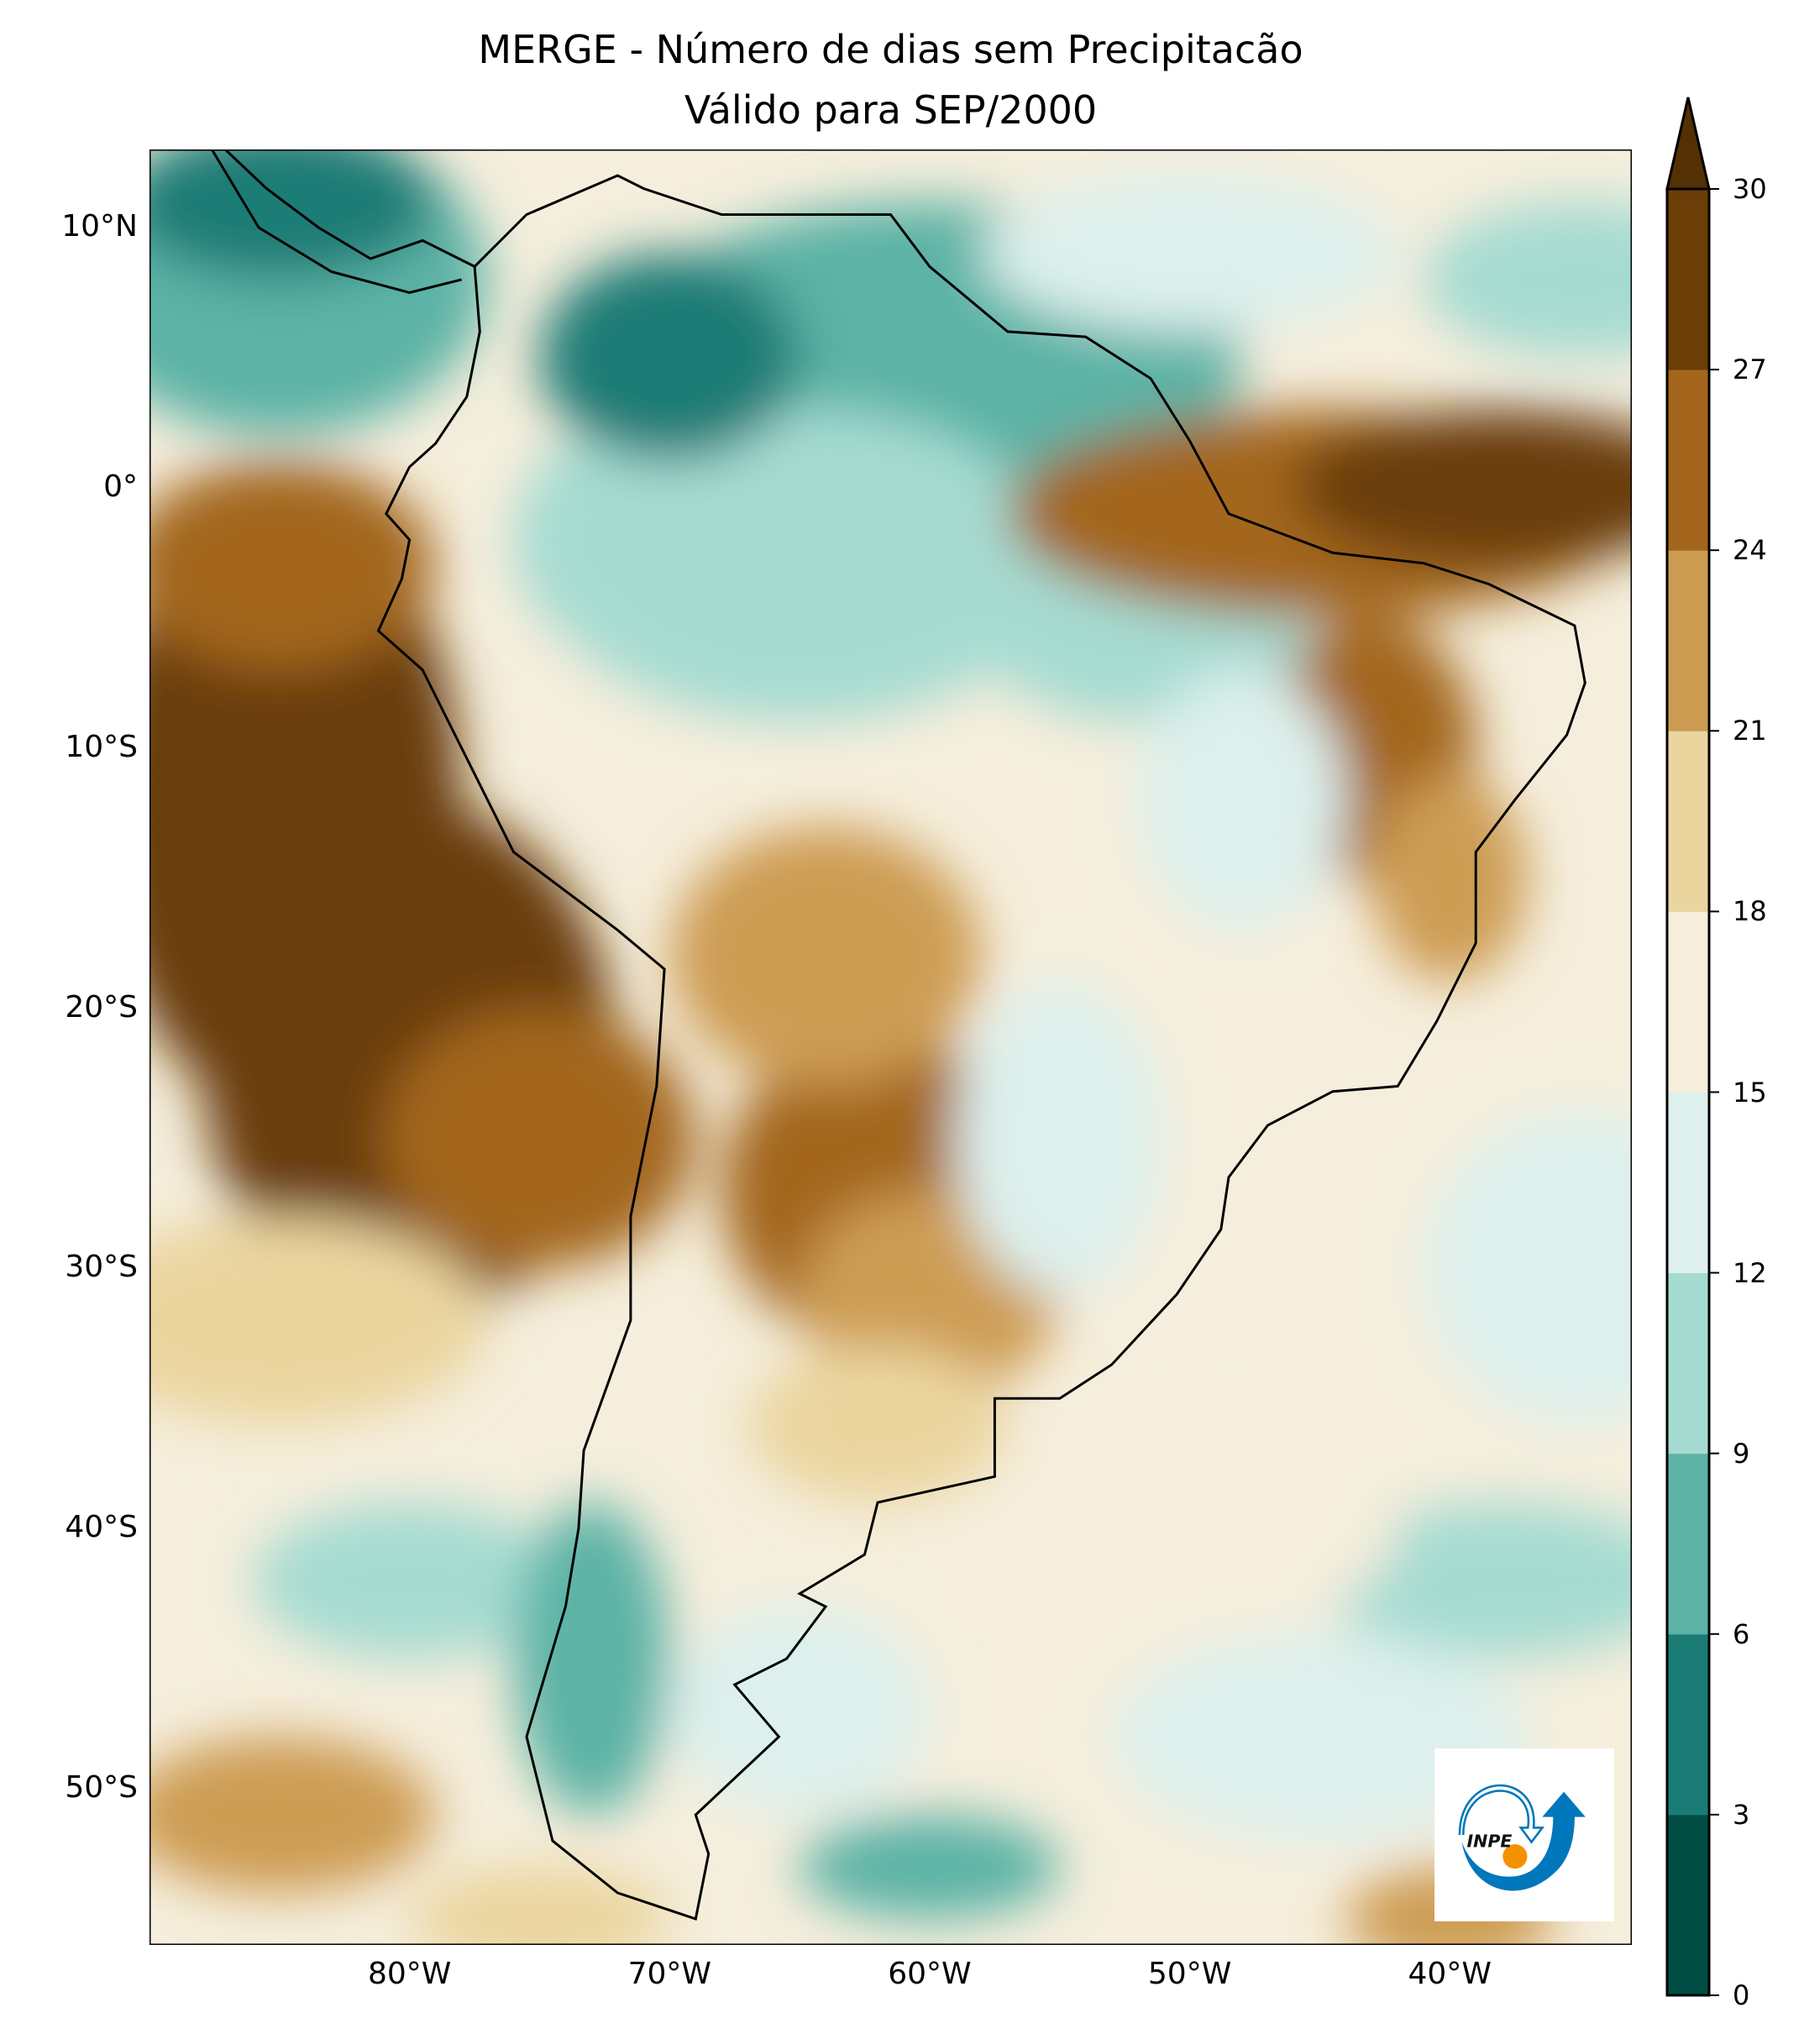 Image resolution: width=1804 pixels, height=2044 pixels. I want to click on colorbar, so click(1692, 1047).